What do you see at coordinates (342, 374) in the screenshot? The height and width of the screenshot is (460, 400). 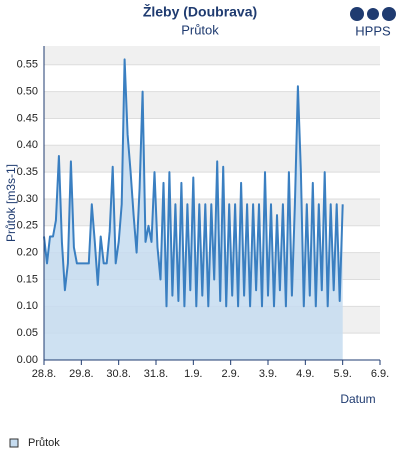 I see `x-tick-label: 5.9.` at bounding box center [342, 374].